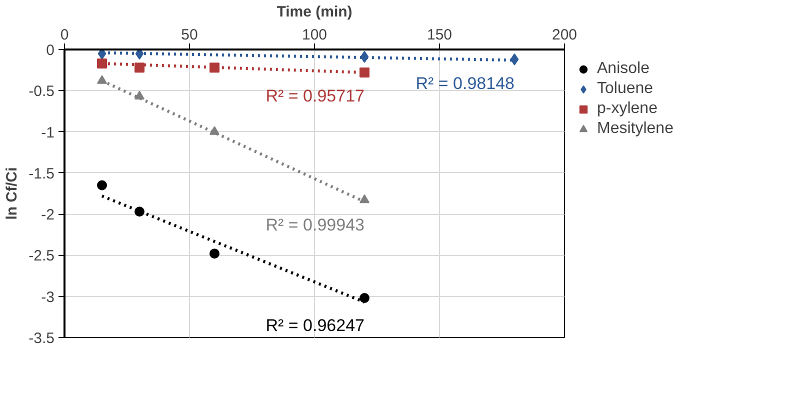 This screenshot has width=811, height=401. Describe the element at coordinates (565, 35) in the screenshot. I see `x-tick-label: 200` at that location.